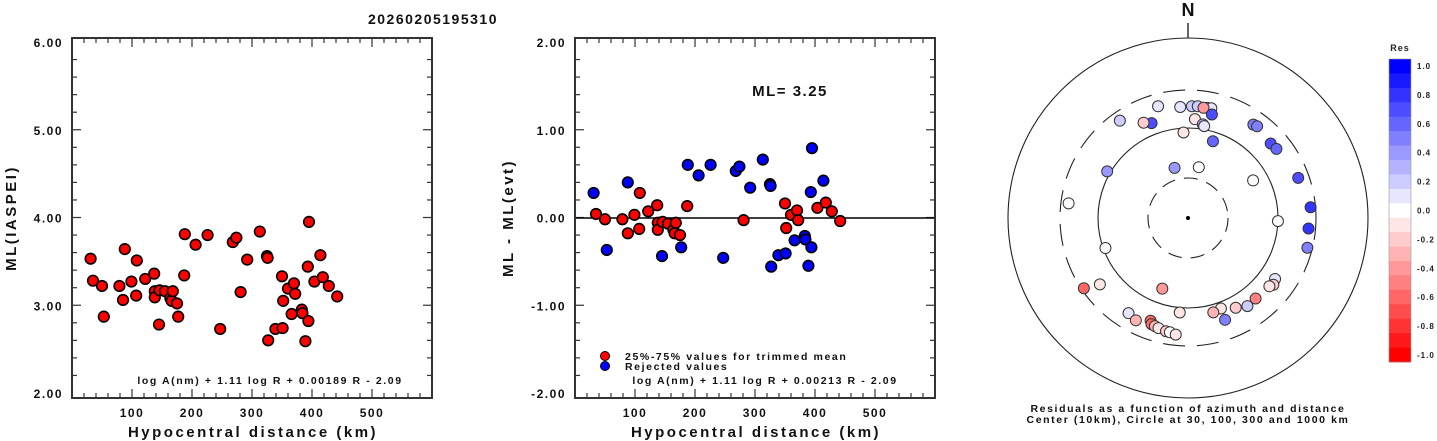 The image size is (1437, 441). Describe the element at coordinates (508, 218) in the screenshot. I see `y-axis-title: ML - ML(evt)` at that location.